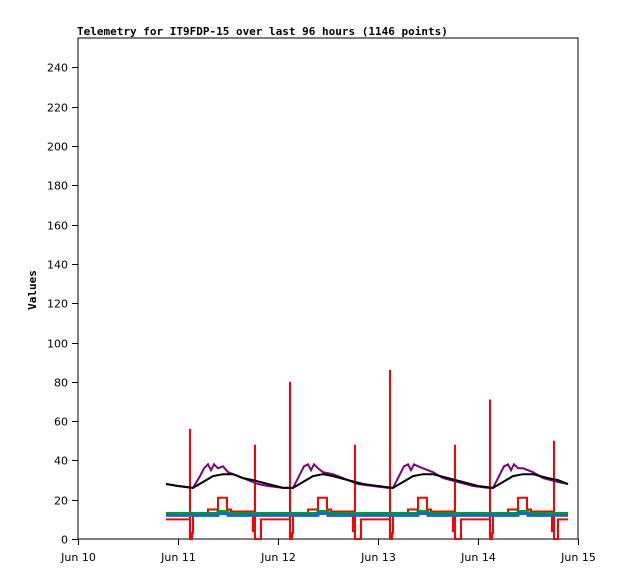  I want to click on y-tick-label: 20, so click(61, 501).